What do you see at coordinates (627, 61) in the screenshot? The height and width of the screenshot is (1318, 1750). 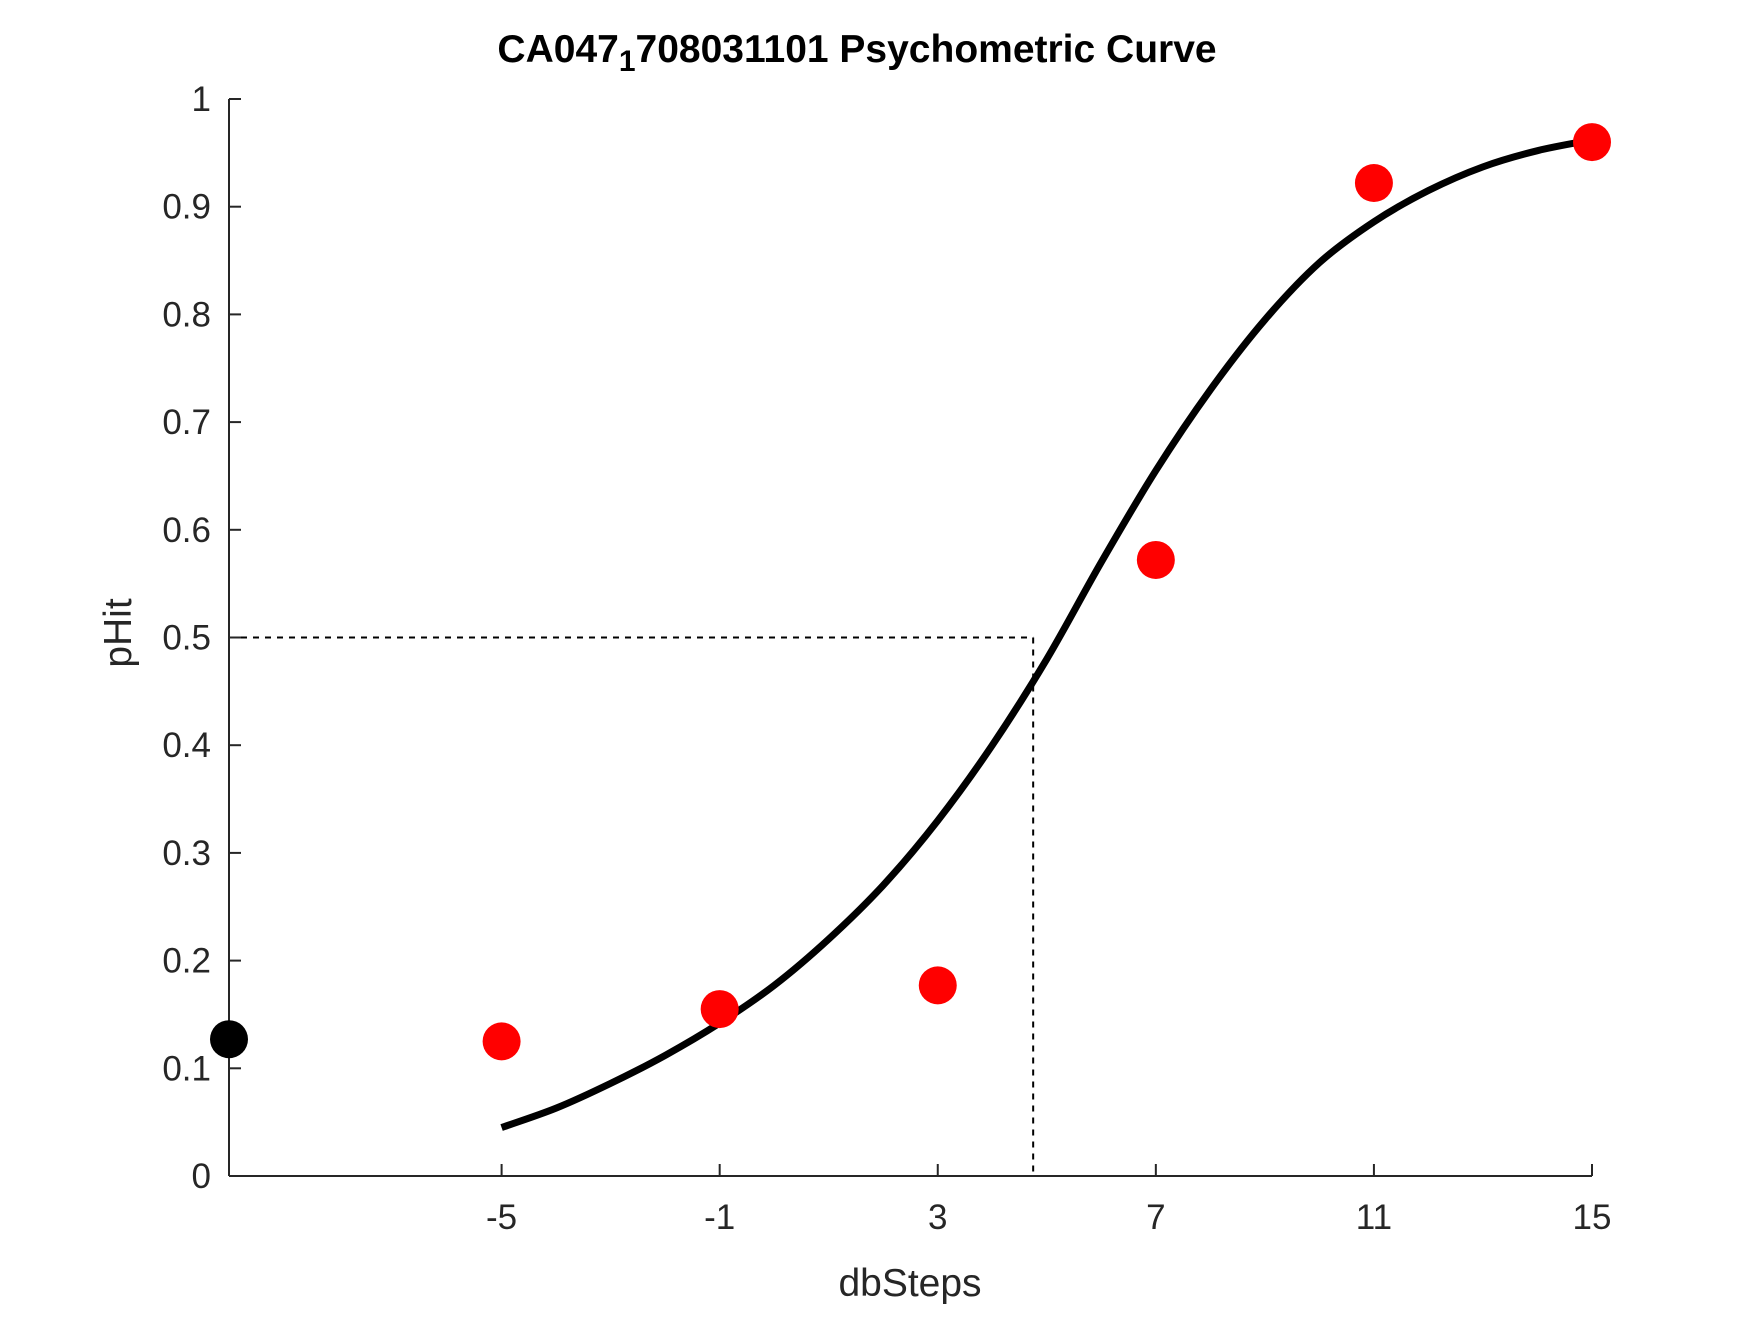 I see `chart-title-subscript: 1` at bounding box center [627, 61].